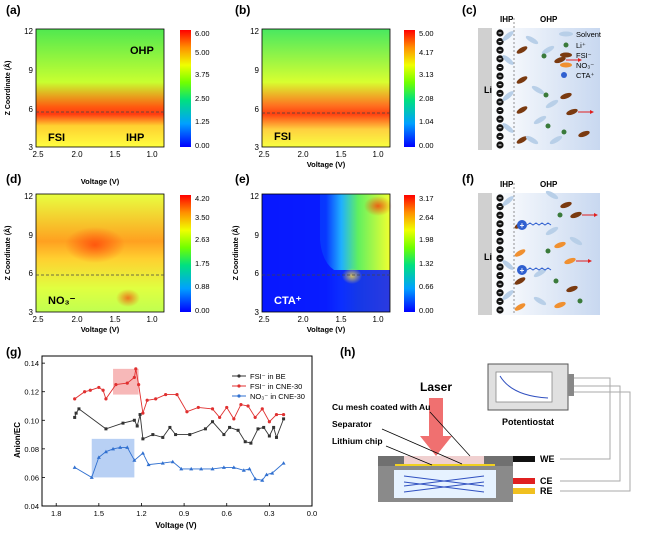  I want to click on panel-b-heatmap, so click(326, 88).